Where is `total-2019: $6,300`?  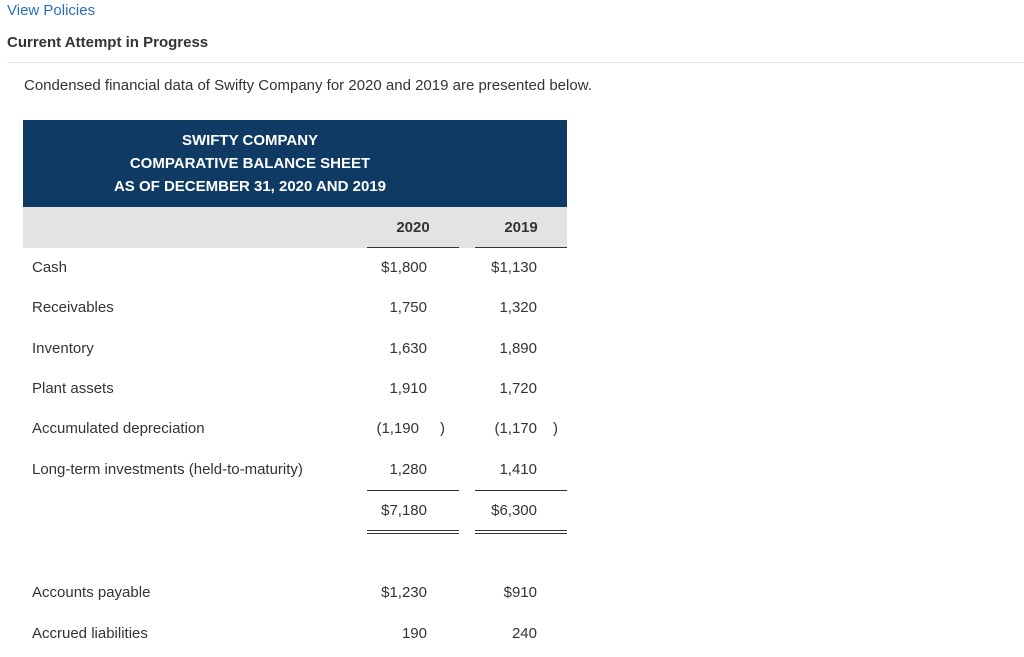 total-2019: $6,300 is located at coordinates (514, 510).